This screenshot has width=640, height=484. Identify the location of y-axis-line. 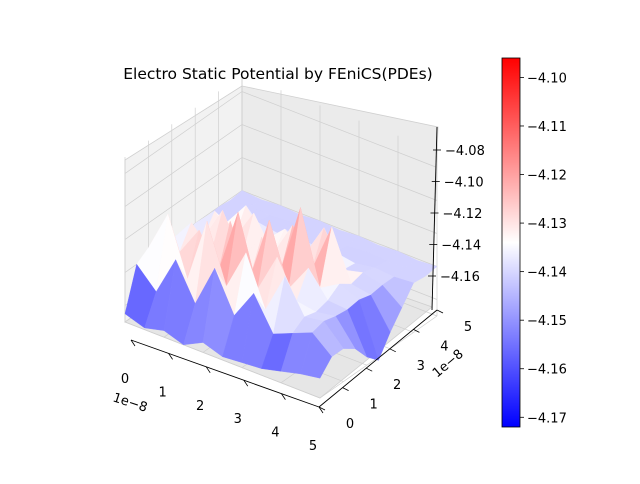
(378, 358).